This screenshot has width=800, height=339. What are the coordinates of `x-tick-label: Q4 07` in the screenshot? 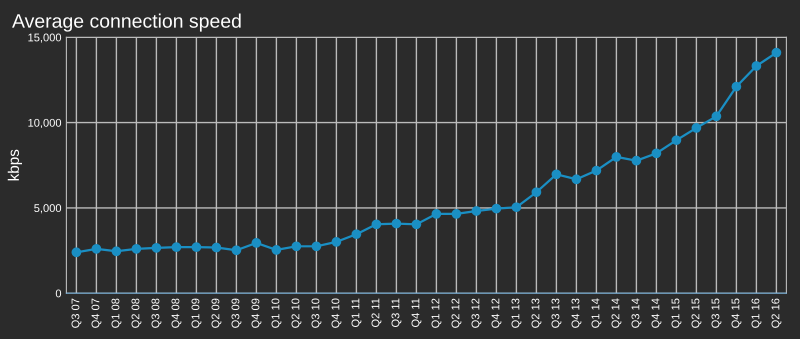 It's located at (97, 313).